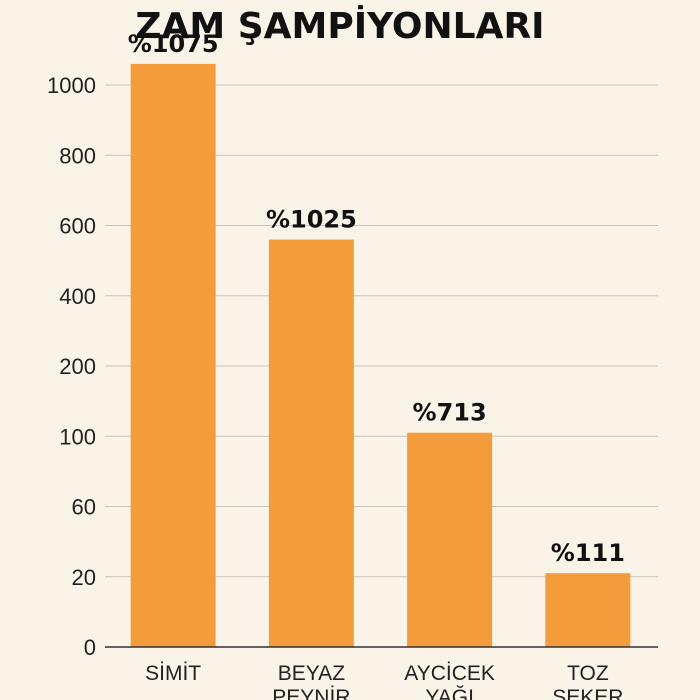 The height and width of the screenshot is (700, 700). What do you see at coordinates (84, 507) in the screenshot?
I see `y-tick-label: 60` at bounding box center [84, 507].